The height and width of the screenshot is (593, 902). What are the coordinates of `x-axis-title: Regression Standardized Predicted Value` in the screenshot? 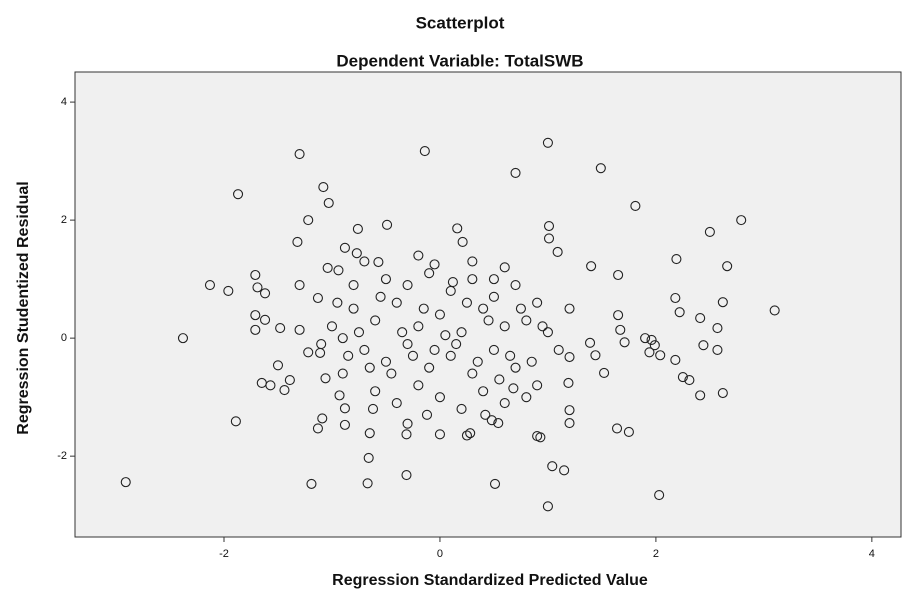 It's located at (490, 580).